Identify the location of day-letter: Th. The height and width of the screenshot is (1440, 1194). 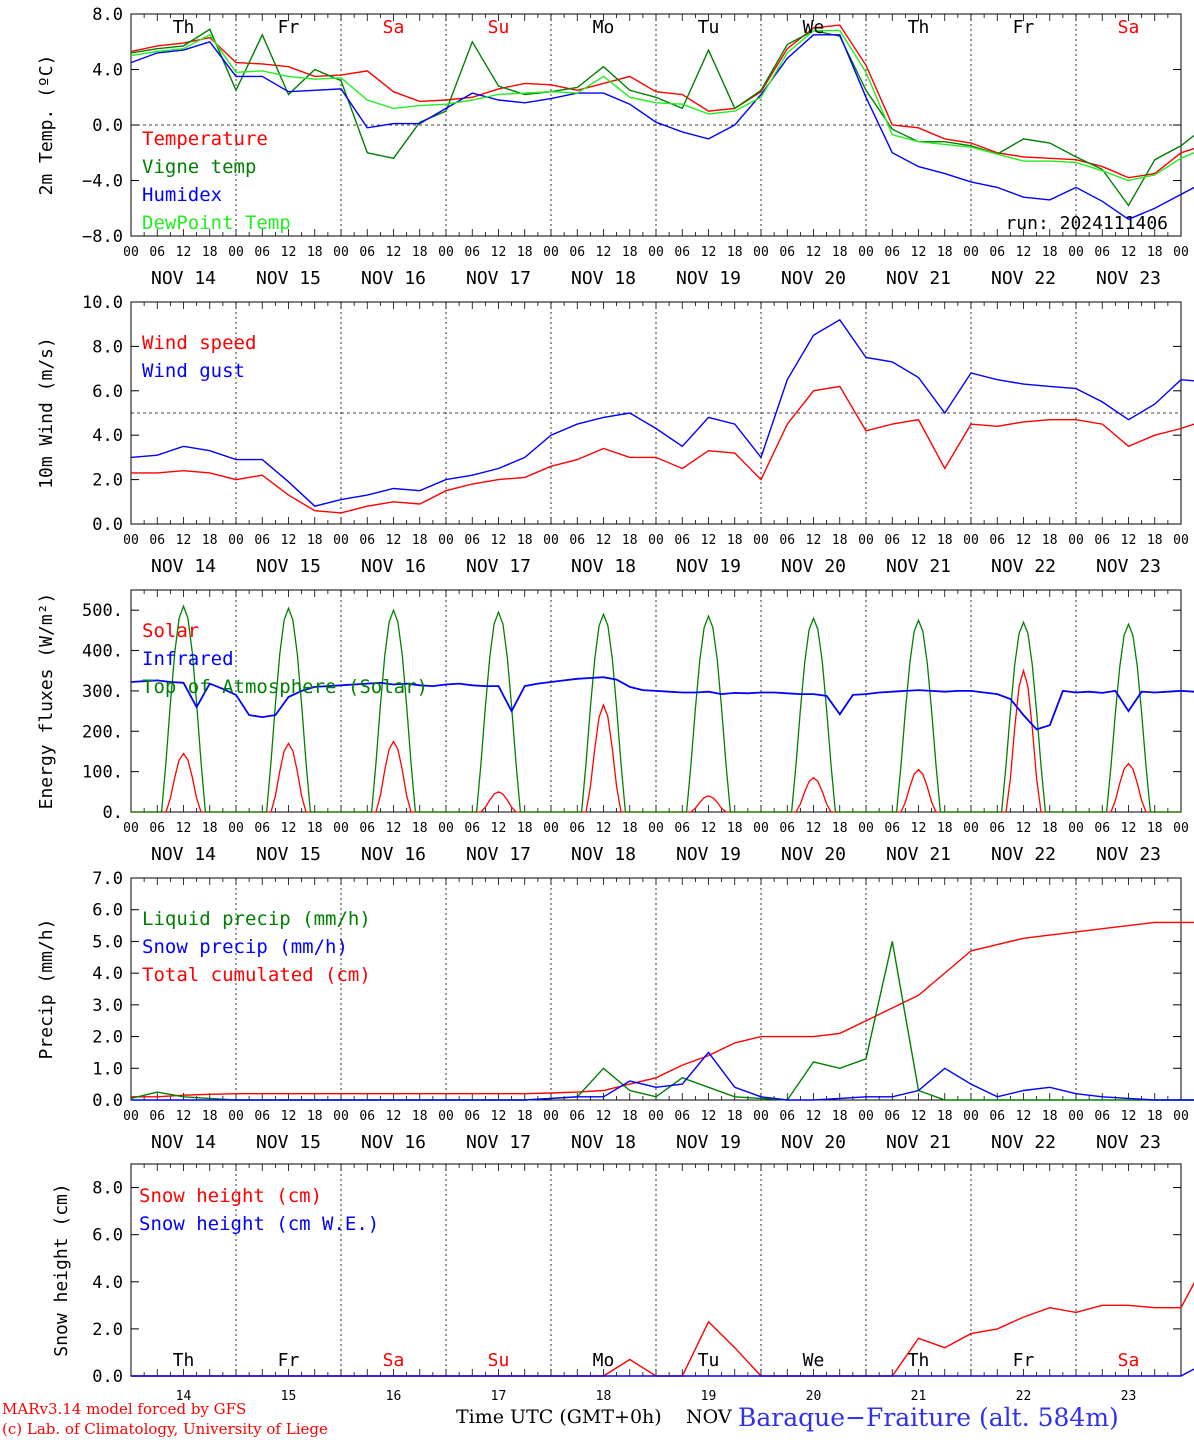
(919, 27).